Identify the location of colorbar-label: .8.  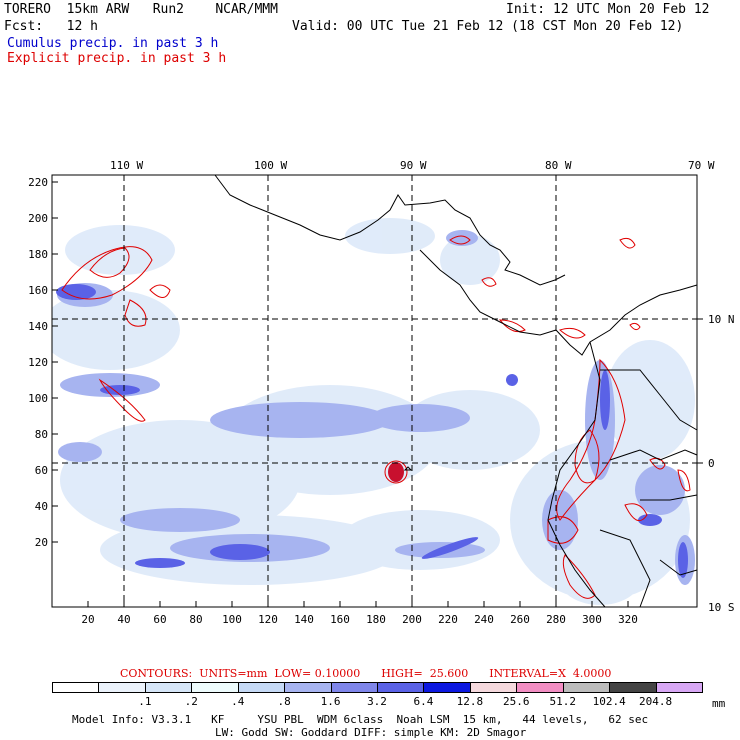
(284, 701).